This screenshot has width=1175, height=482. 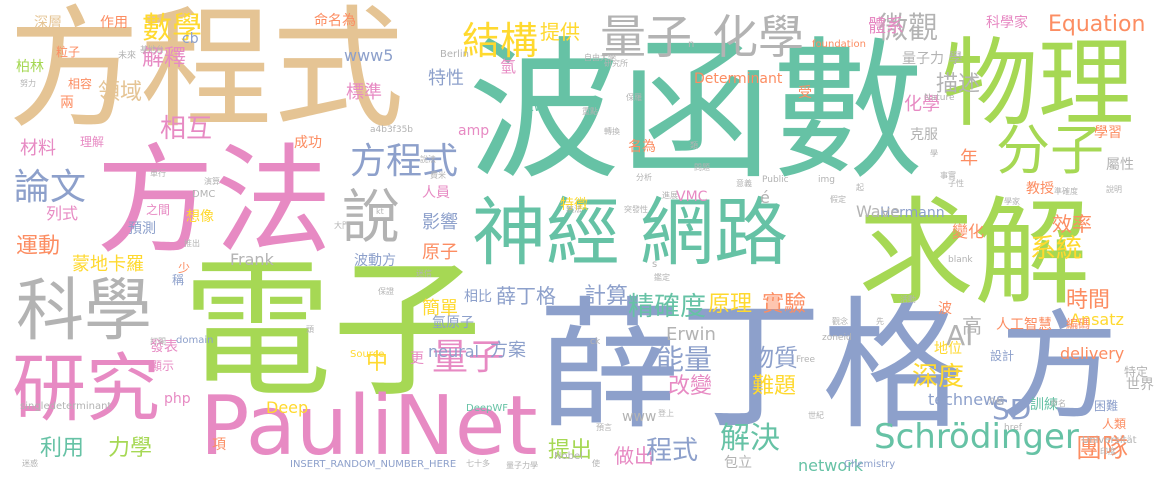 What do you see at coordinates (838, 199) in the screenshot?
I see `word-assume: 假定` at bounding box center [838, 199].